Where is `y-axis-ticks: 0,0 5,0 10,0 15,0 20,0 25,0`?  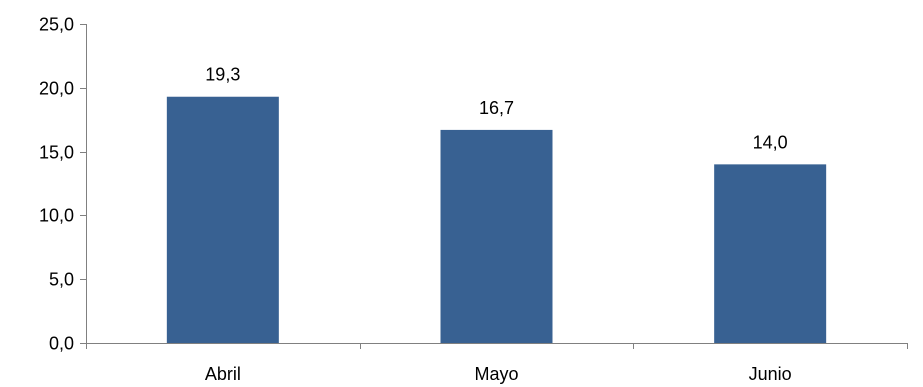
y-axis-ticks: 0,0 5,0 10,0 15,0 20,0 25,0 is located at coordinates (62, 184).